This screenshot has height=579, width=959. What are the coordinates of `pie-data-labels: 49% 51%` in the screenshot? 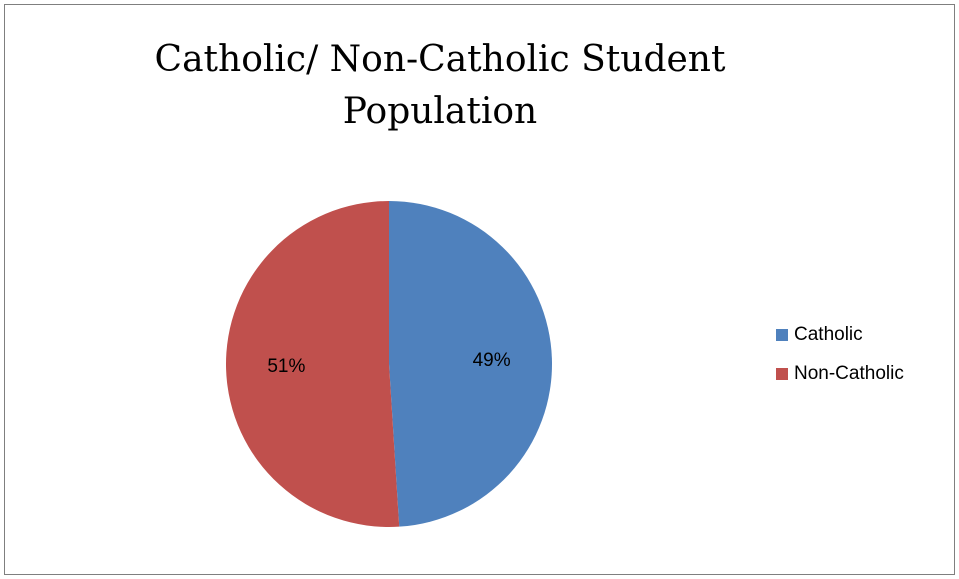 It's located at (388, 363).